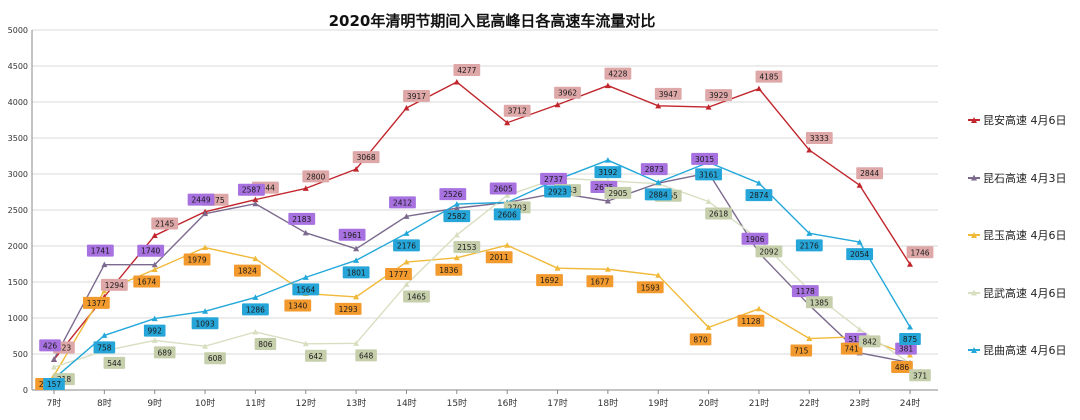  What do you see at coordinates (18, 30) in the screenshot?
I see `y-tick-label: 5000` at bounding box center [18, 30].